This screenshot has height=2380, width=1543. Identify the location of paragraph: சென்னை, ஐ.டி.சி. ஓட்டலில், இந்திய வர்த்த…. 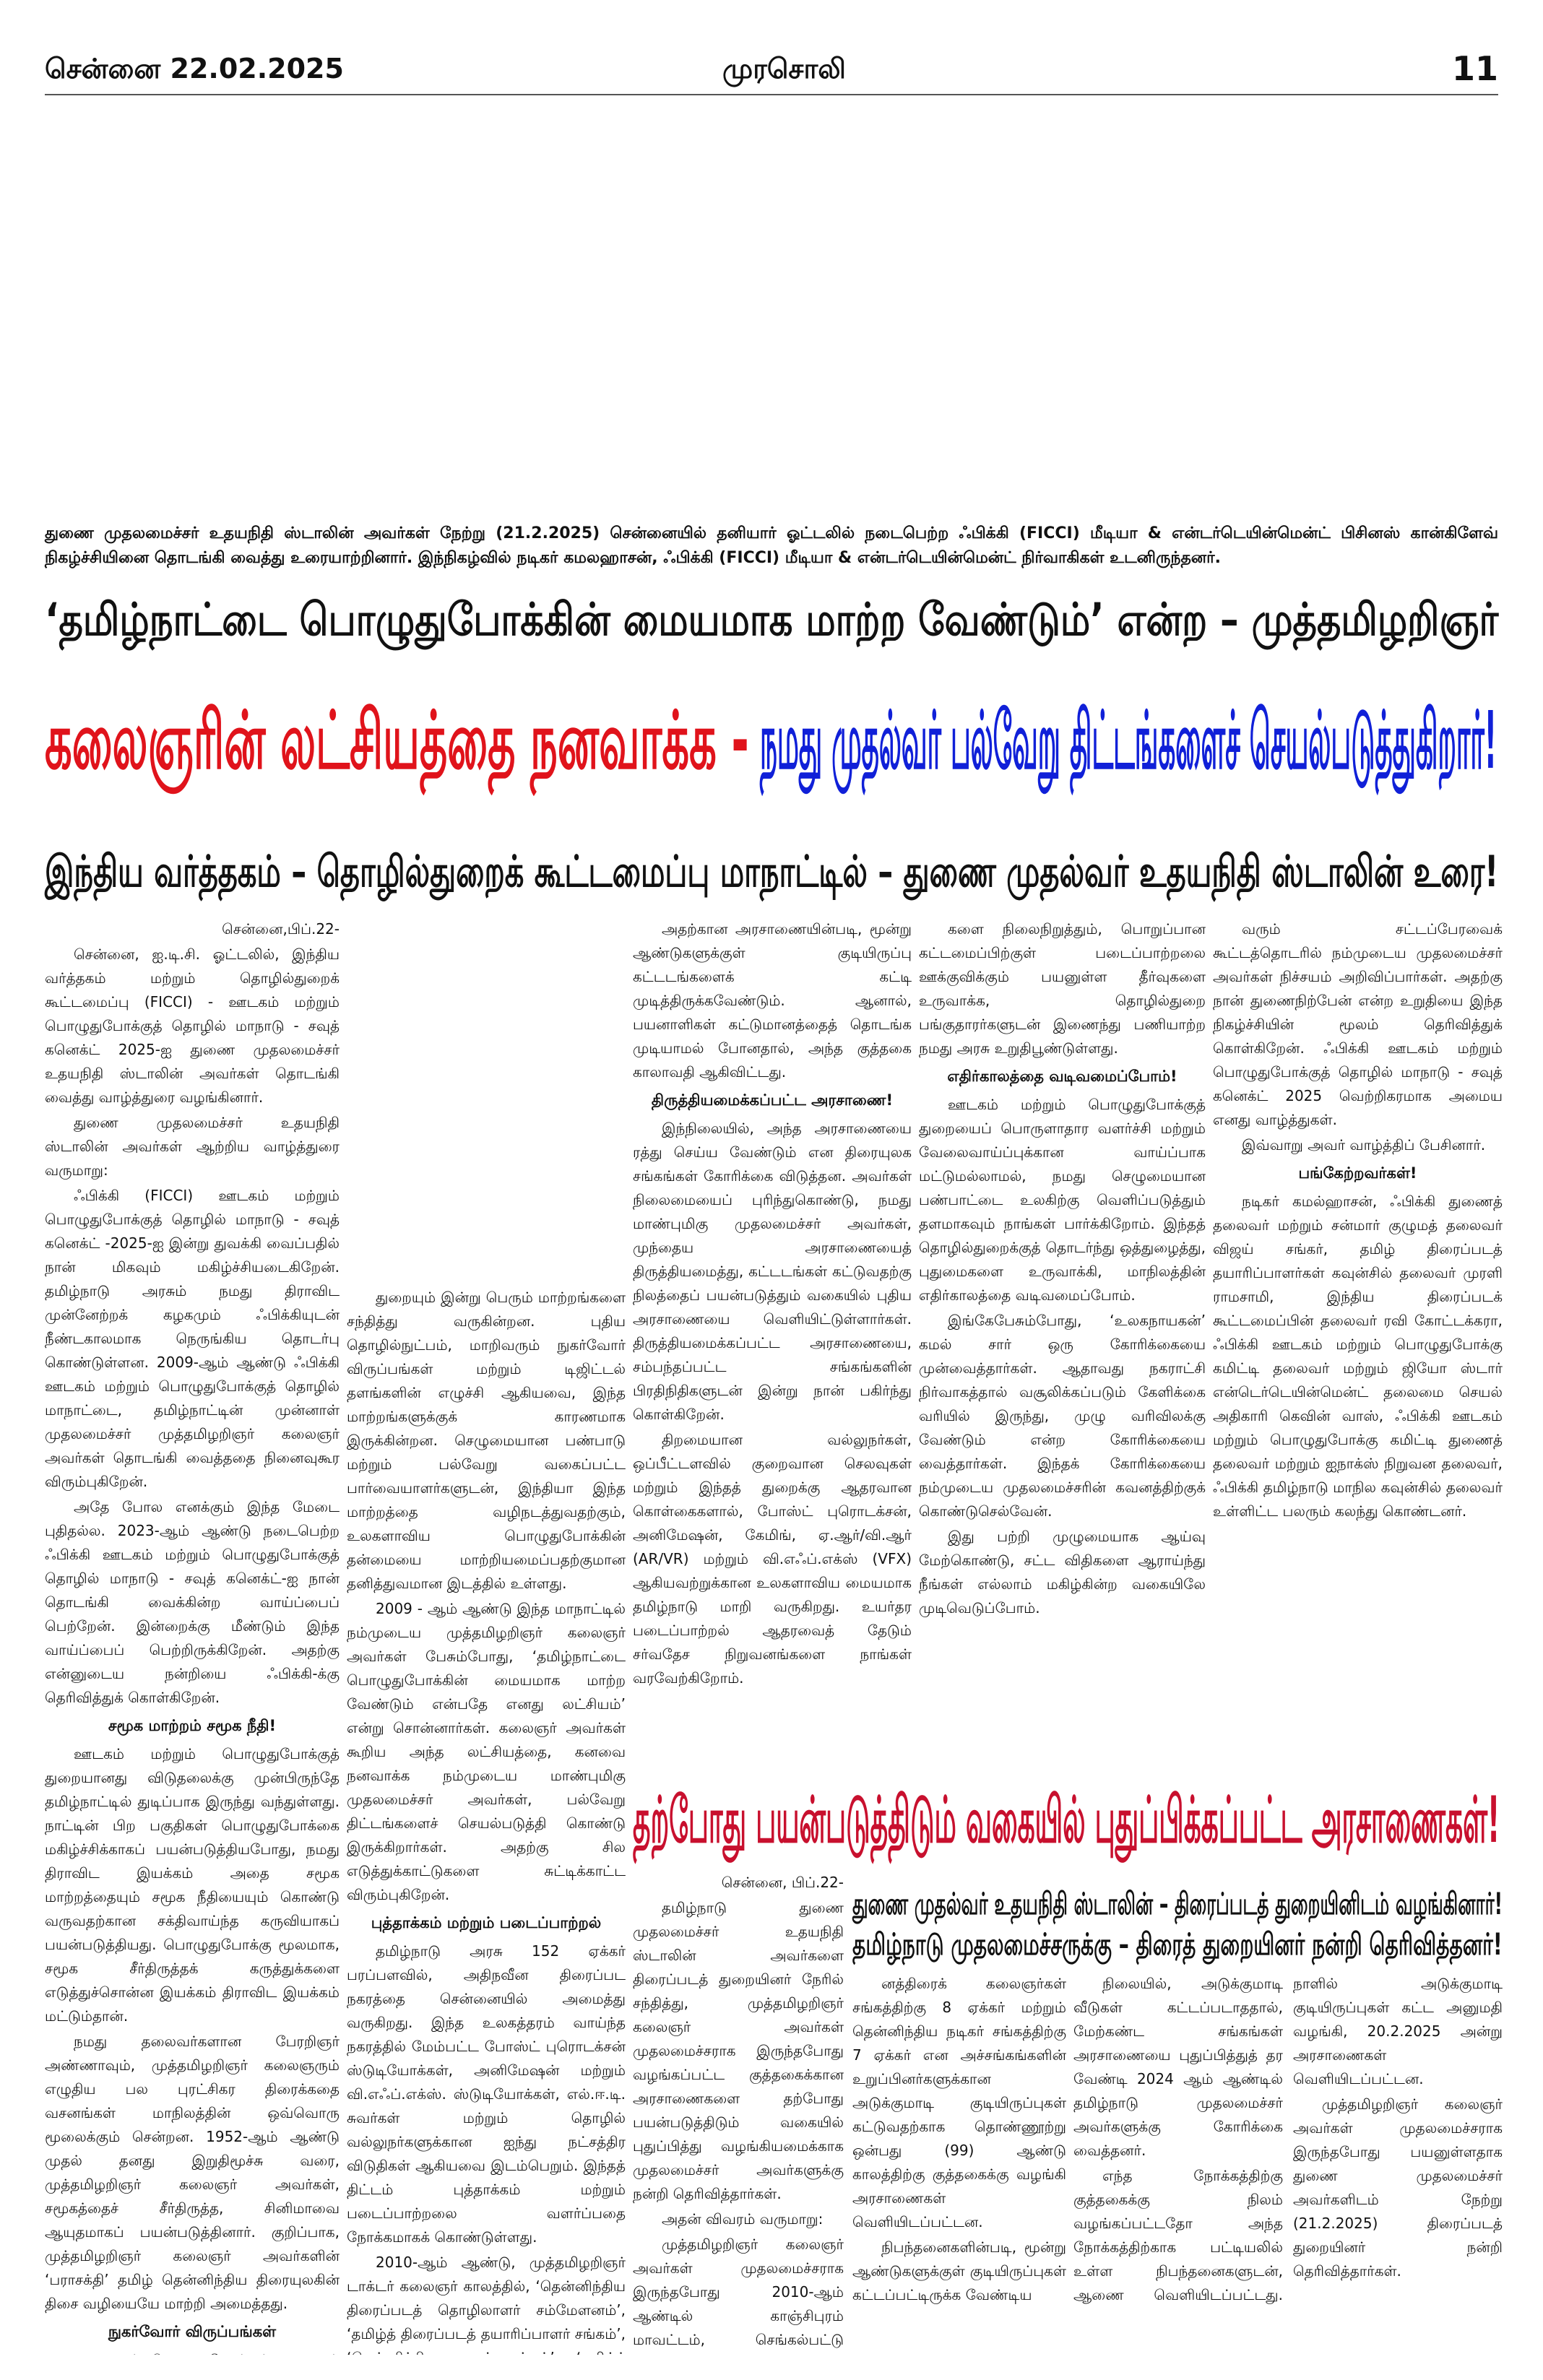
(192, 1025).